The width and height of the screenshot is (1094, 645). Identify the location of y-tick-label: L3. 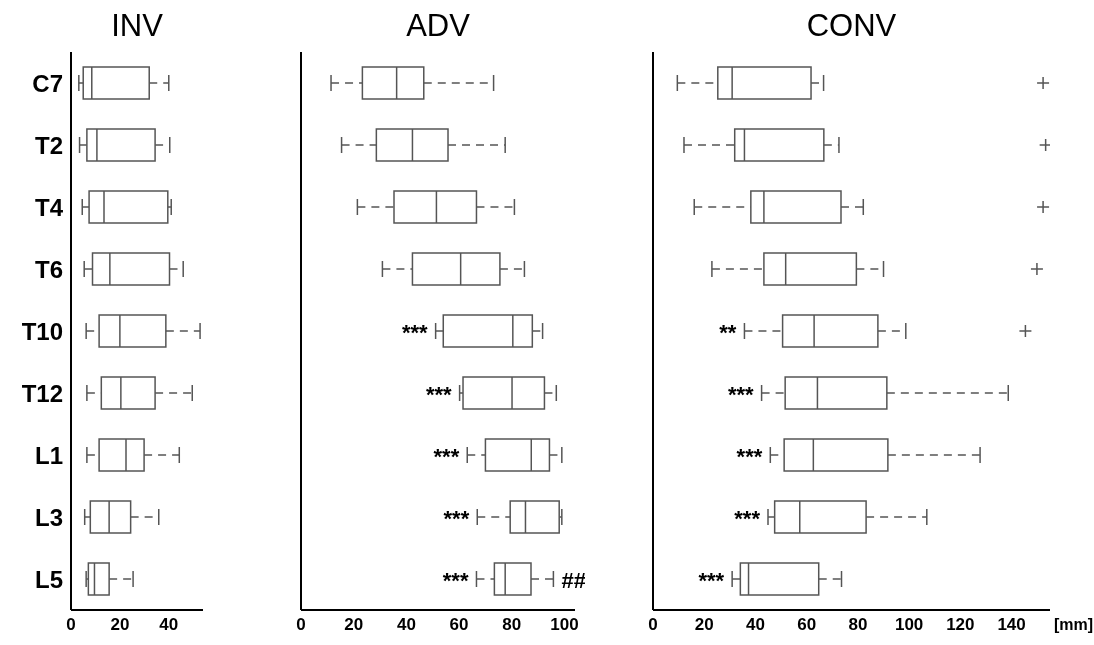
(48, 517).